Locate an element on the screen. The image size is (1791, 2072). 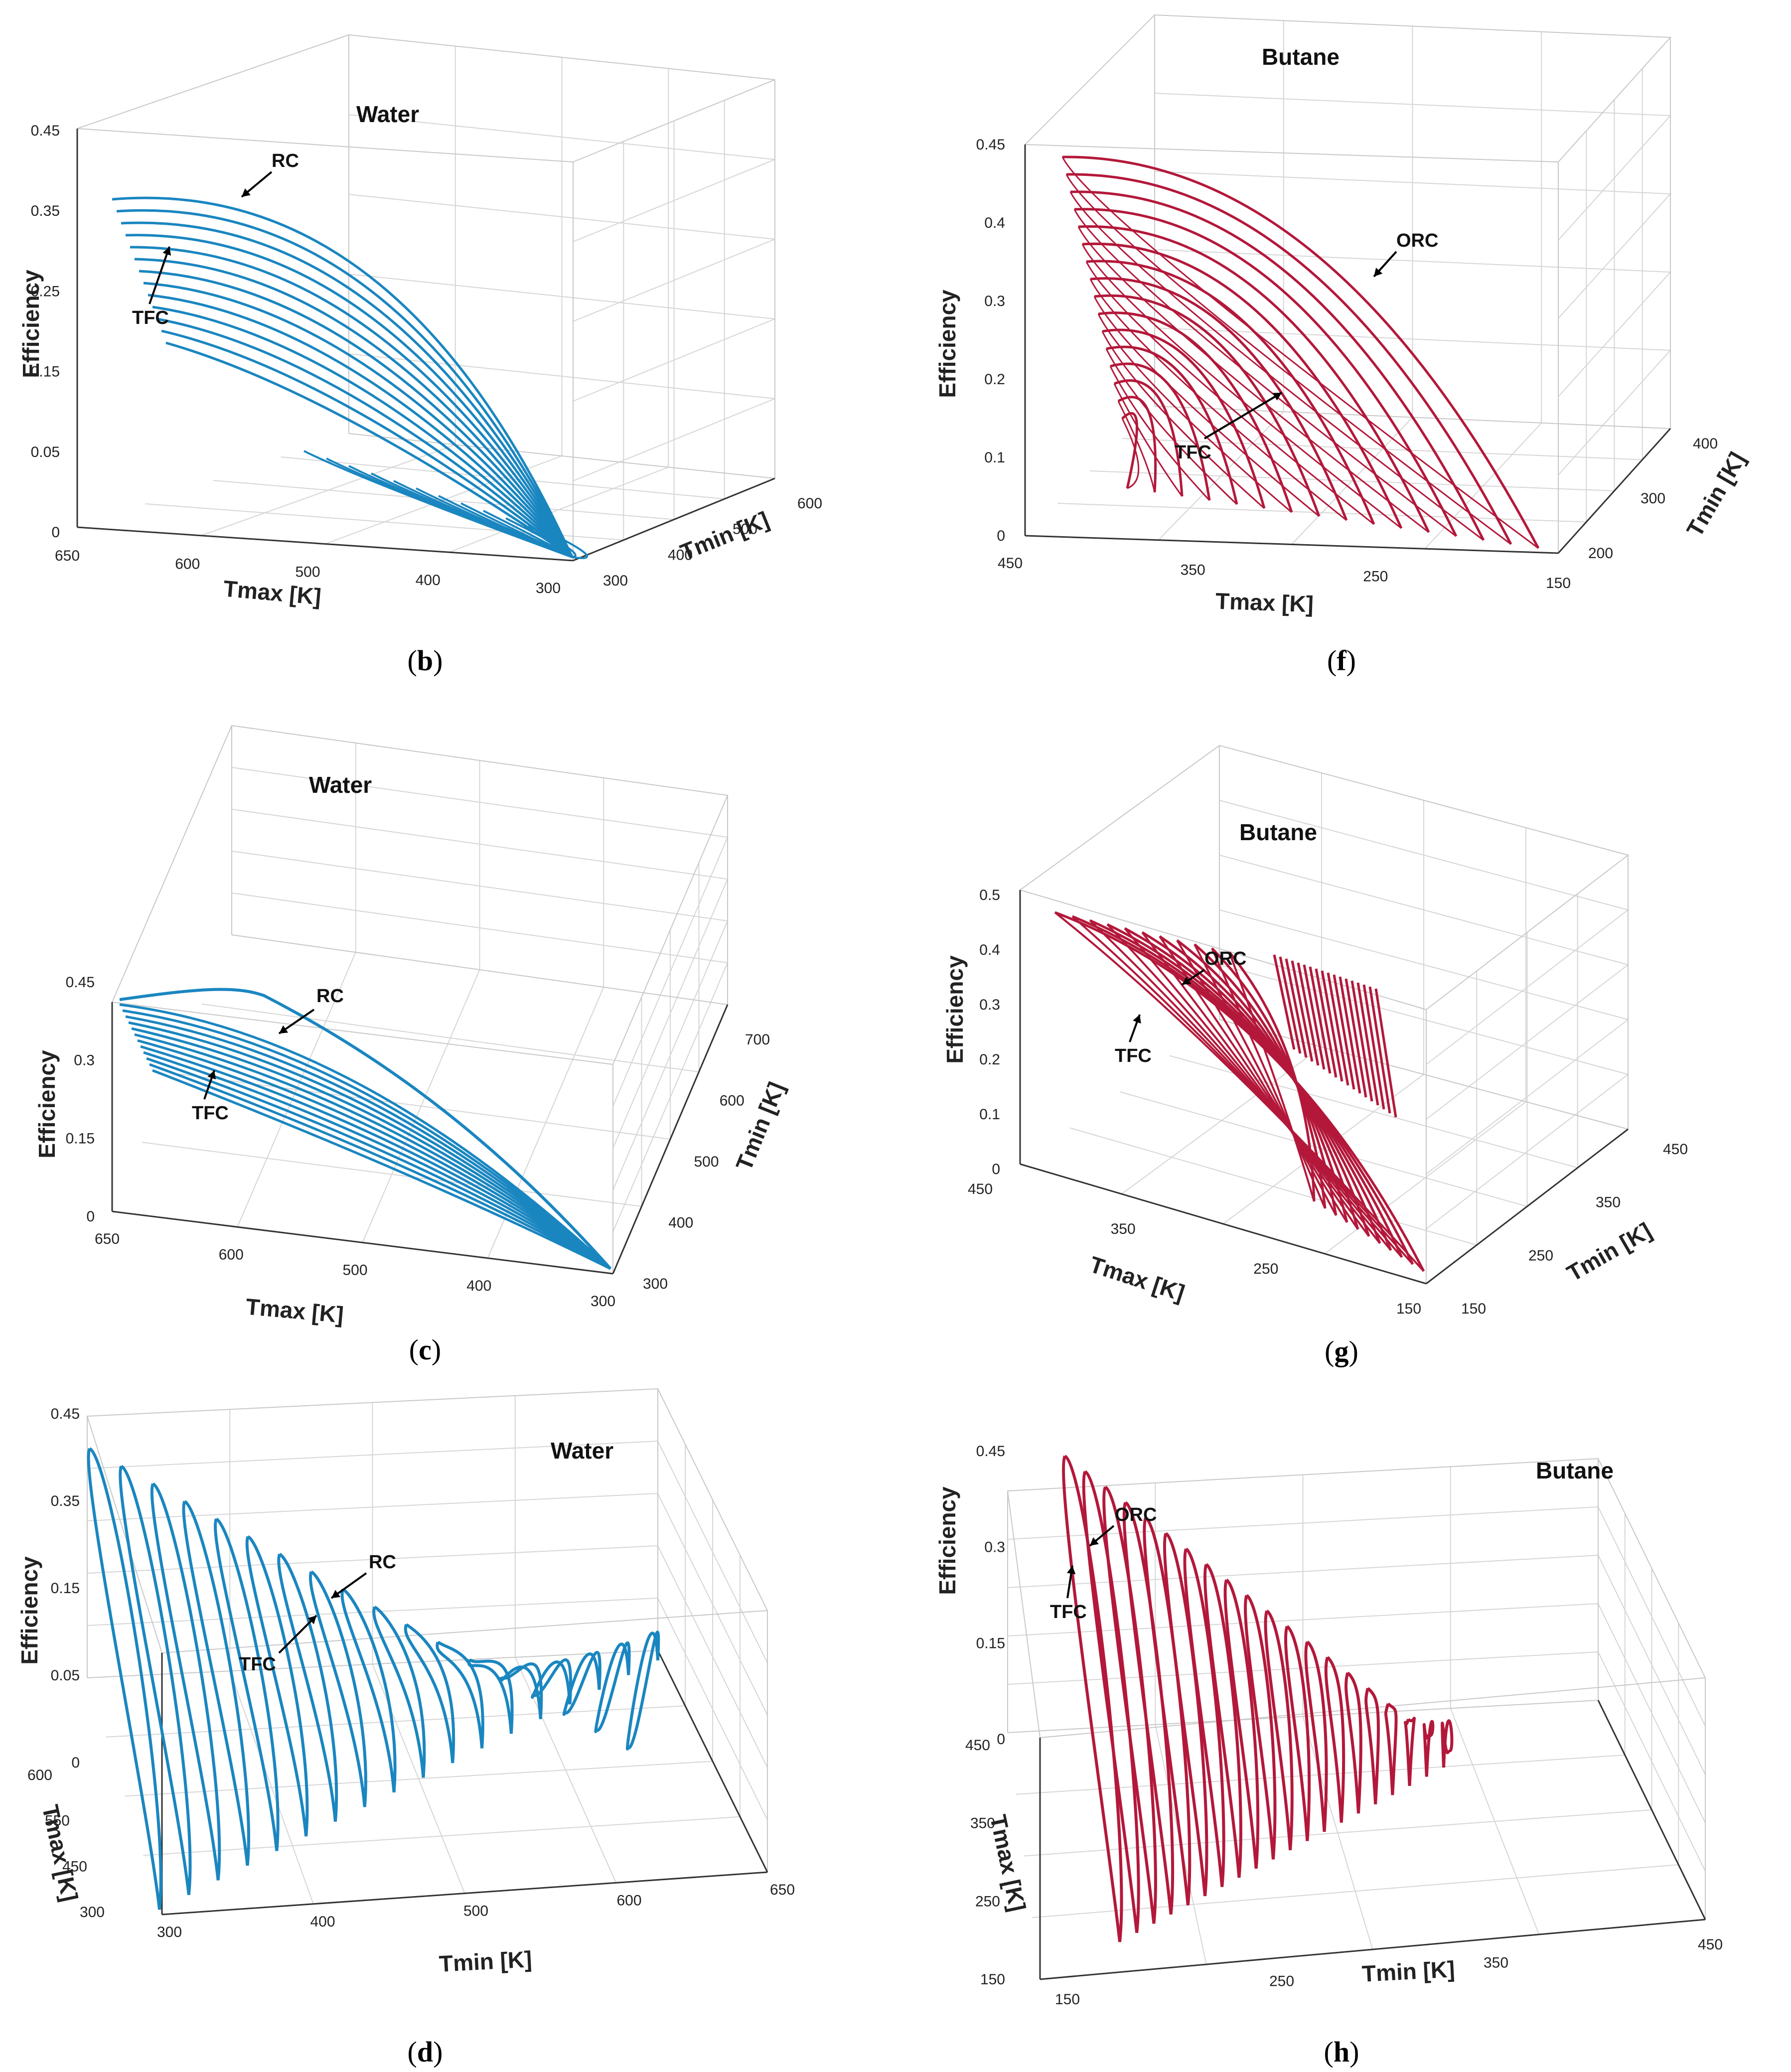
y-tick-label: 500 is located at coordinates (706, 1162).